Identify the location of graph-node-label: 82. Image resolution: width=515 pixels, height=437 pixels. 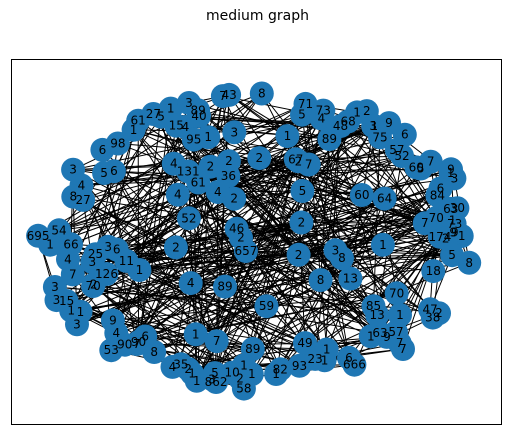
(280, 369).